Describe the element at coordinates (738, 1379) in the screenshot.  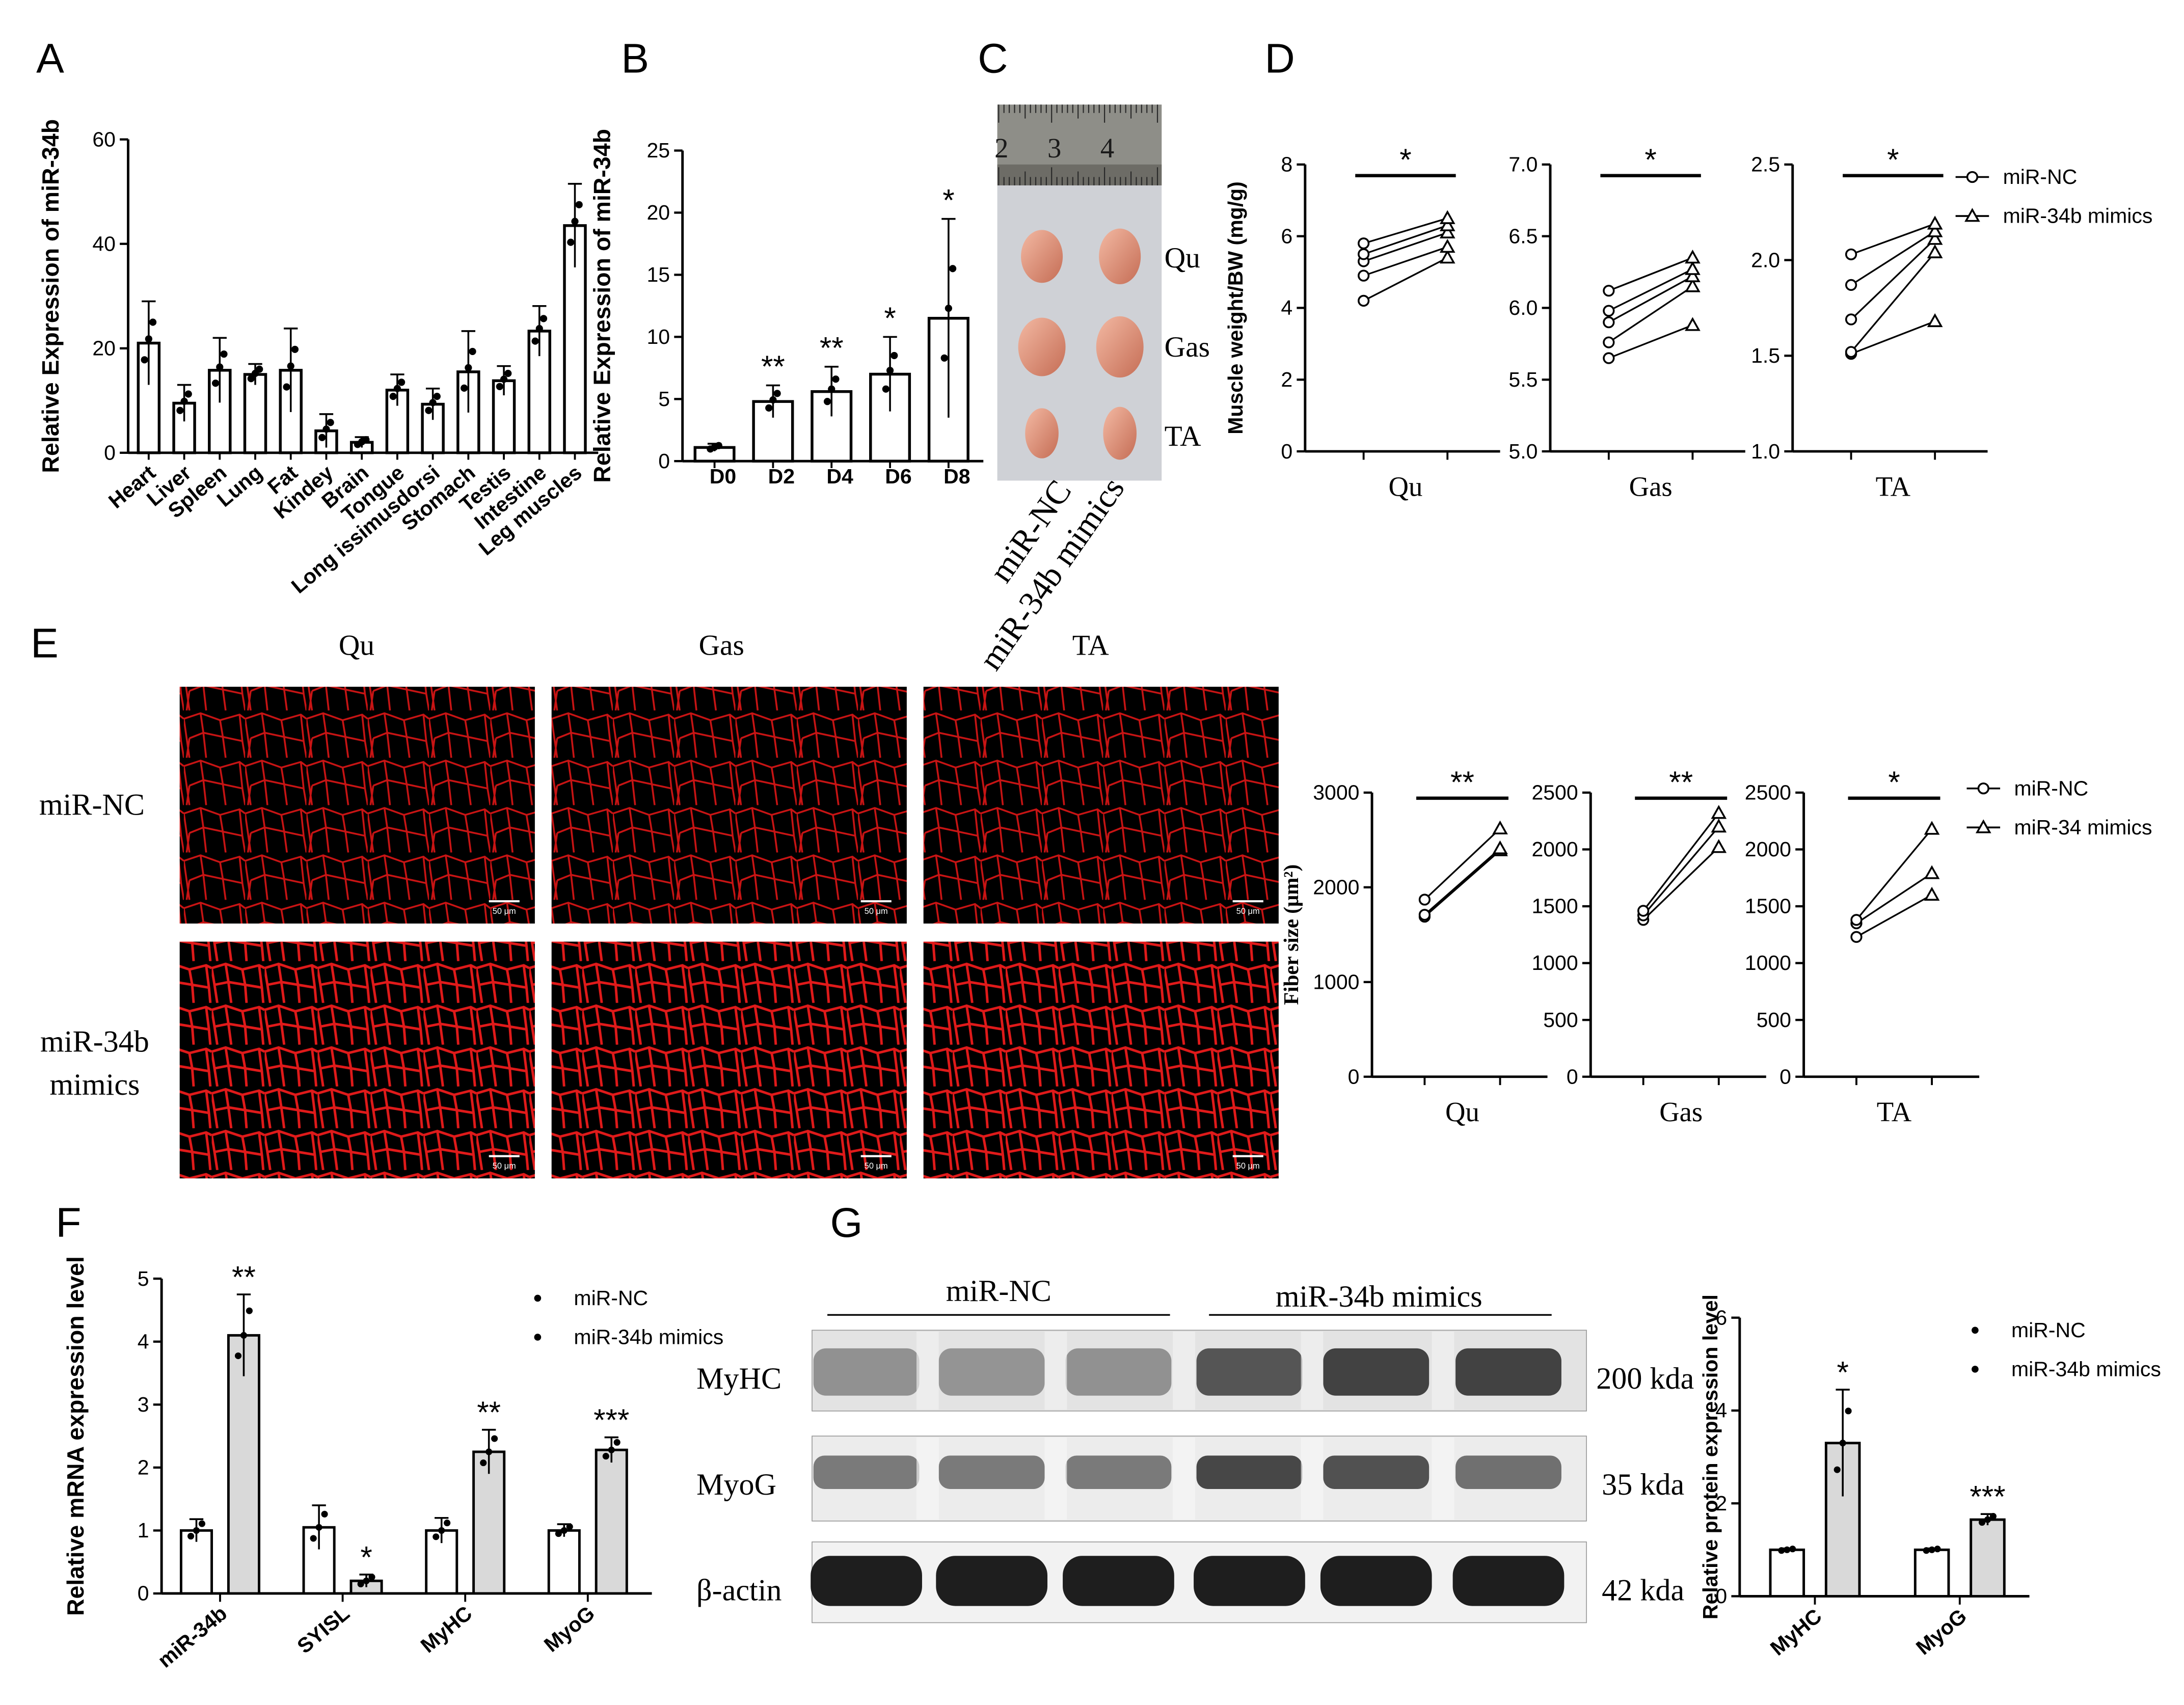
I see `blot-label-myhc: MyHC` at that location.